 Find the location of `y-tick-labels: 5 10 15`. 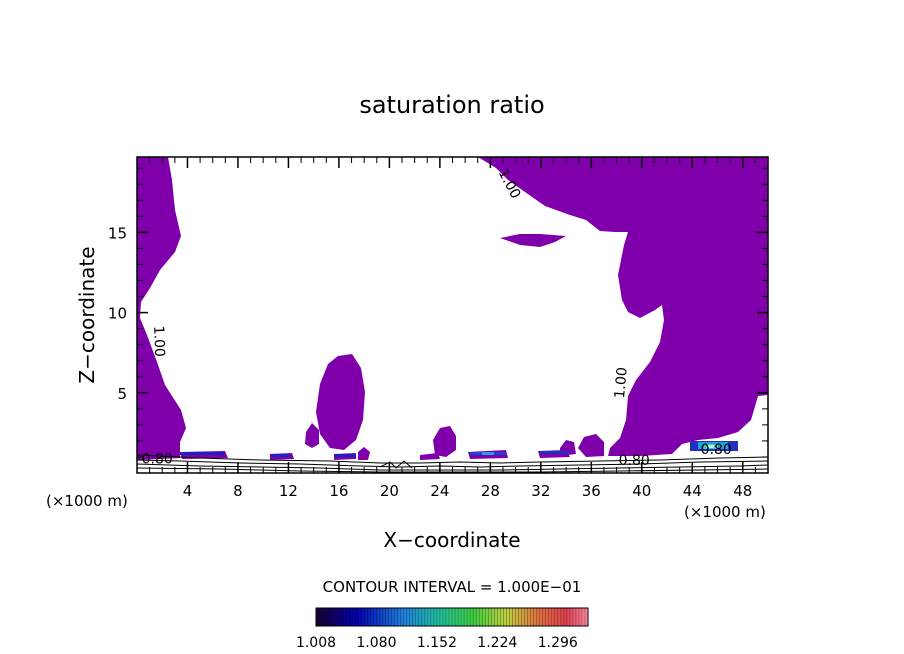

y-tick-labels: 5 10 15 is located at coordinates (117, 313).